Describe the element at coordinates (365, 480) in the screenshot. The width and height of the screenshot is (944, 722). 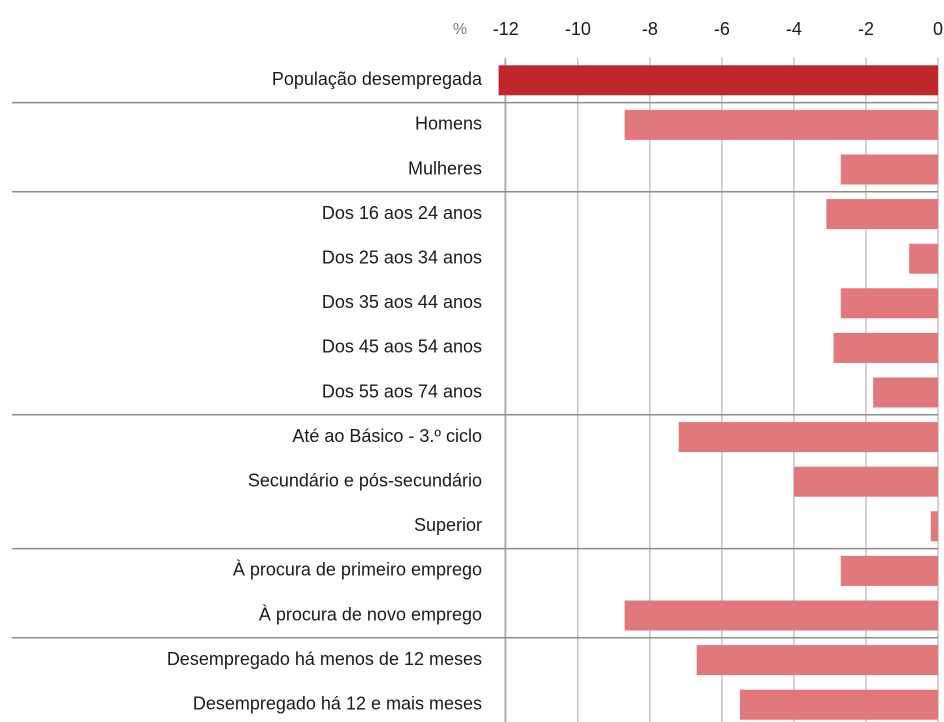
I see `category-label: Secundário e pós-secundário` at that location.